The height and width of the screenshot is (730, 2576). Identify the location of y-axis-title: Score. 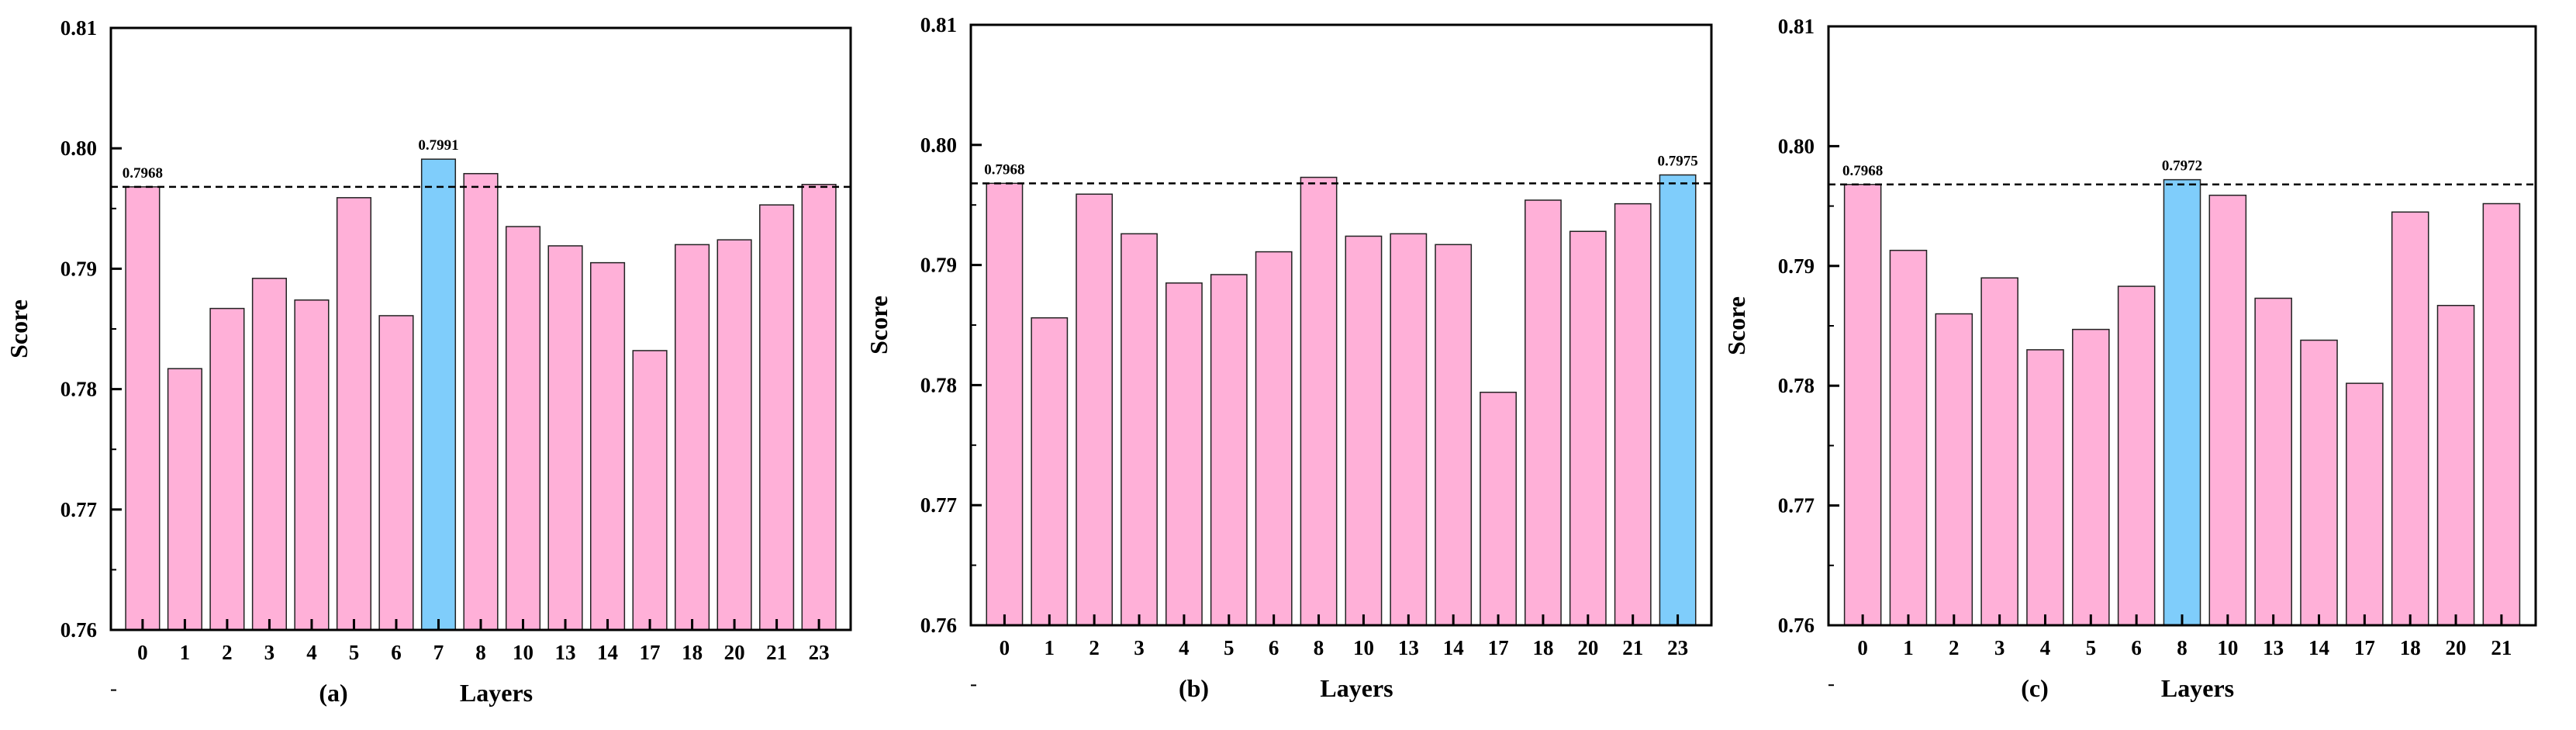
(1736, 326).